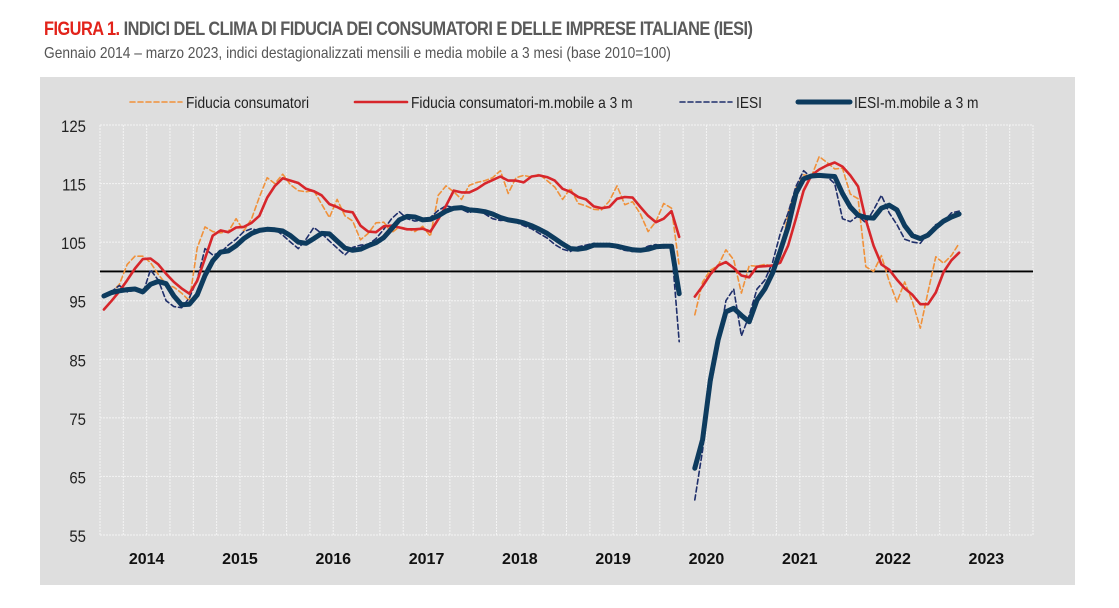 This screenshot has width=1119, height=608. I want to click on x-tick-label: 2014, so click(147, 559).